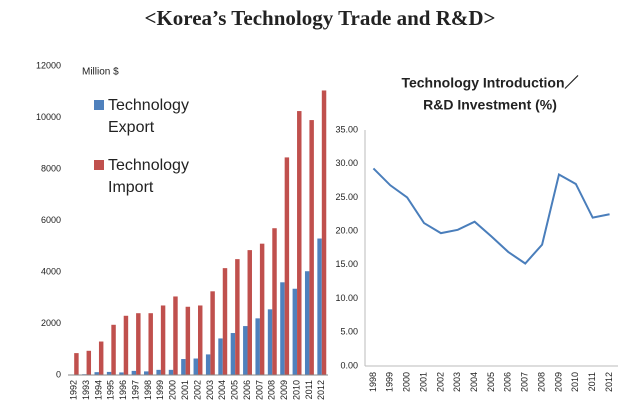 This screenshot has height=406, width=621. What do you see at coordinates (48, 117) in the screenshot?
I see `y-tick-label: 10000` at bounding box center [48, 117].